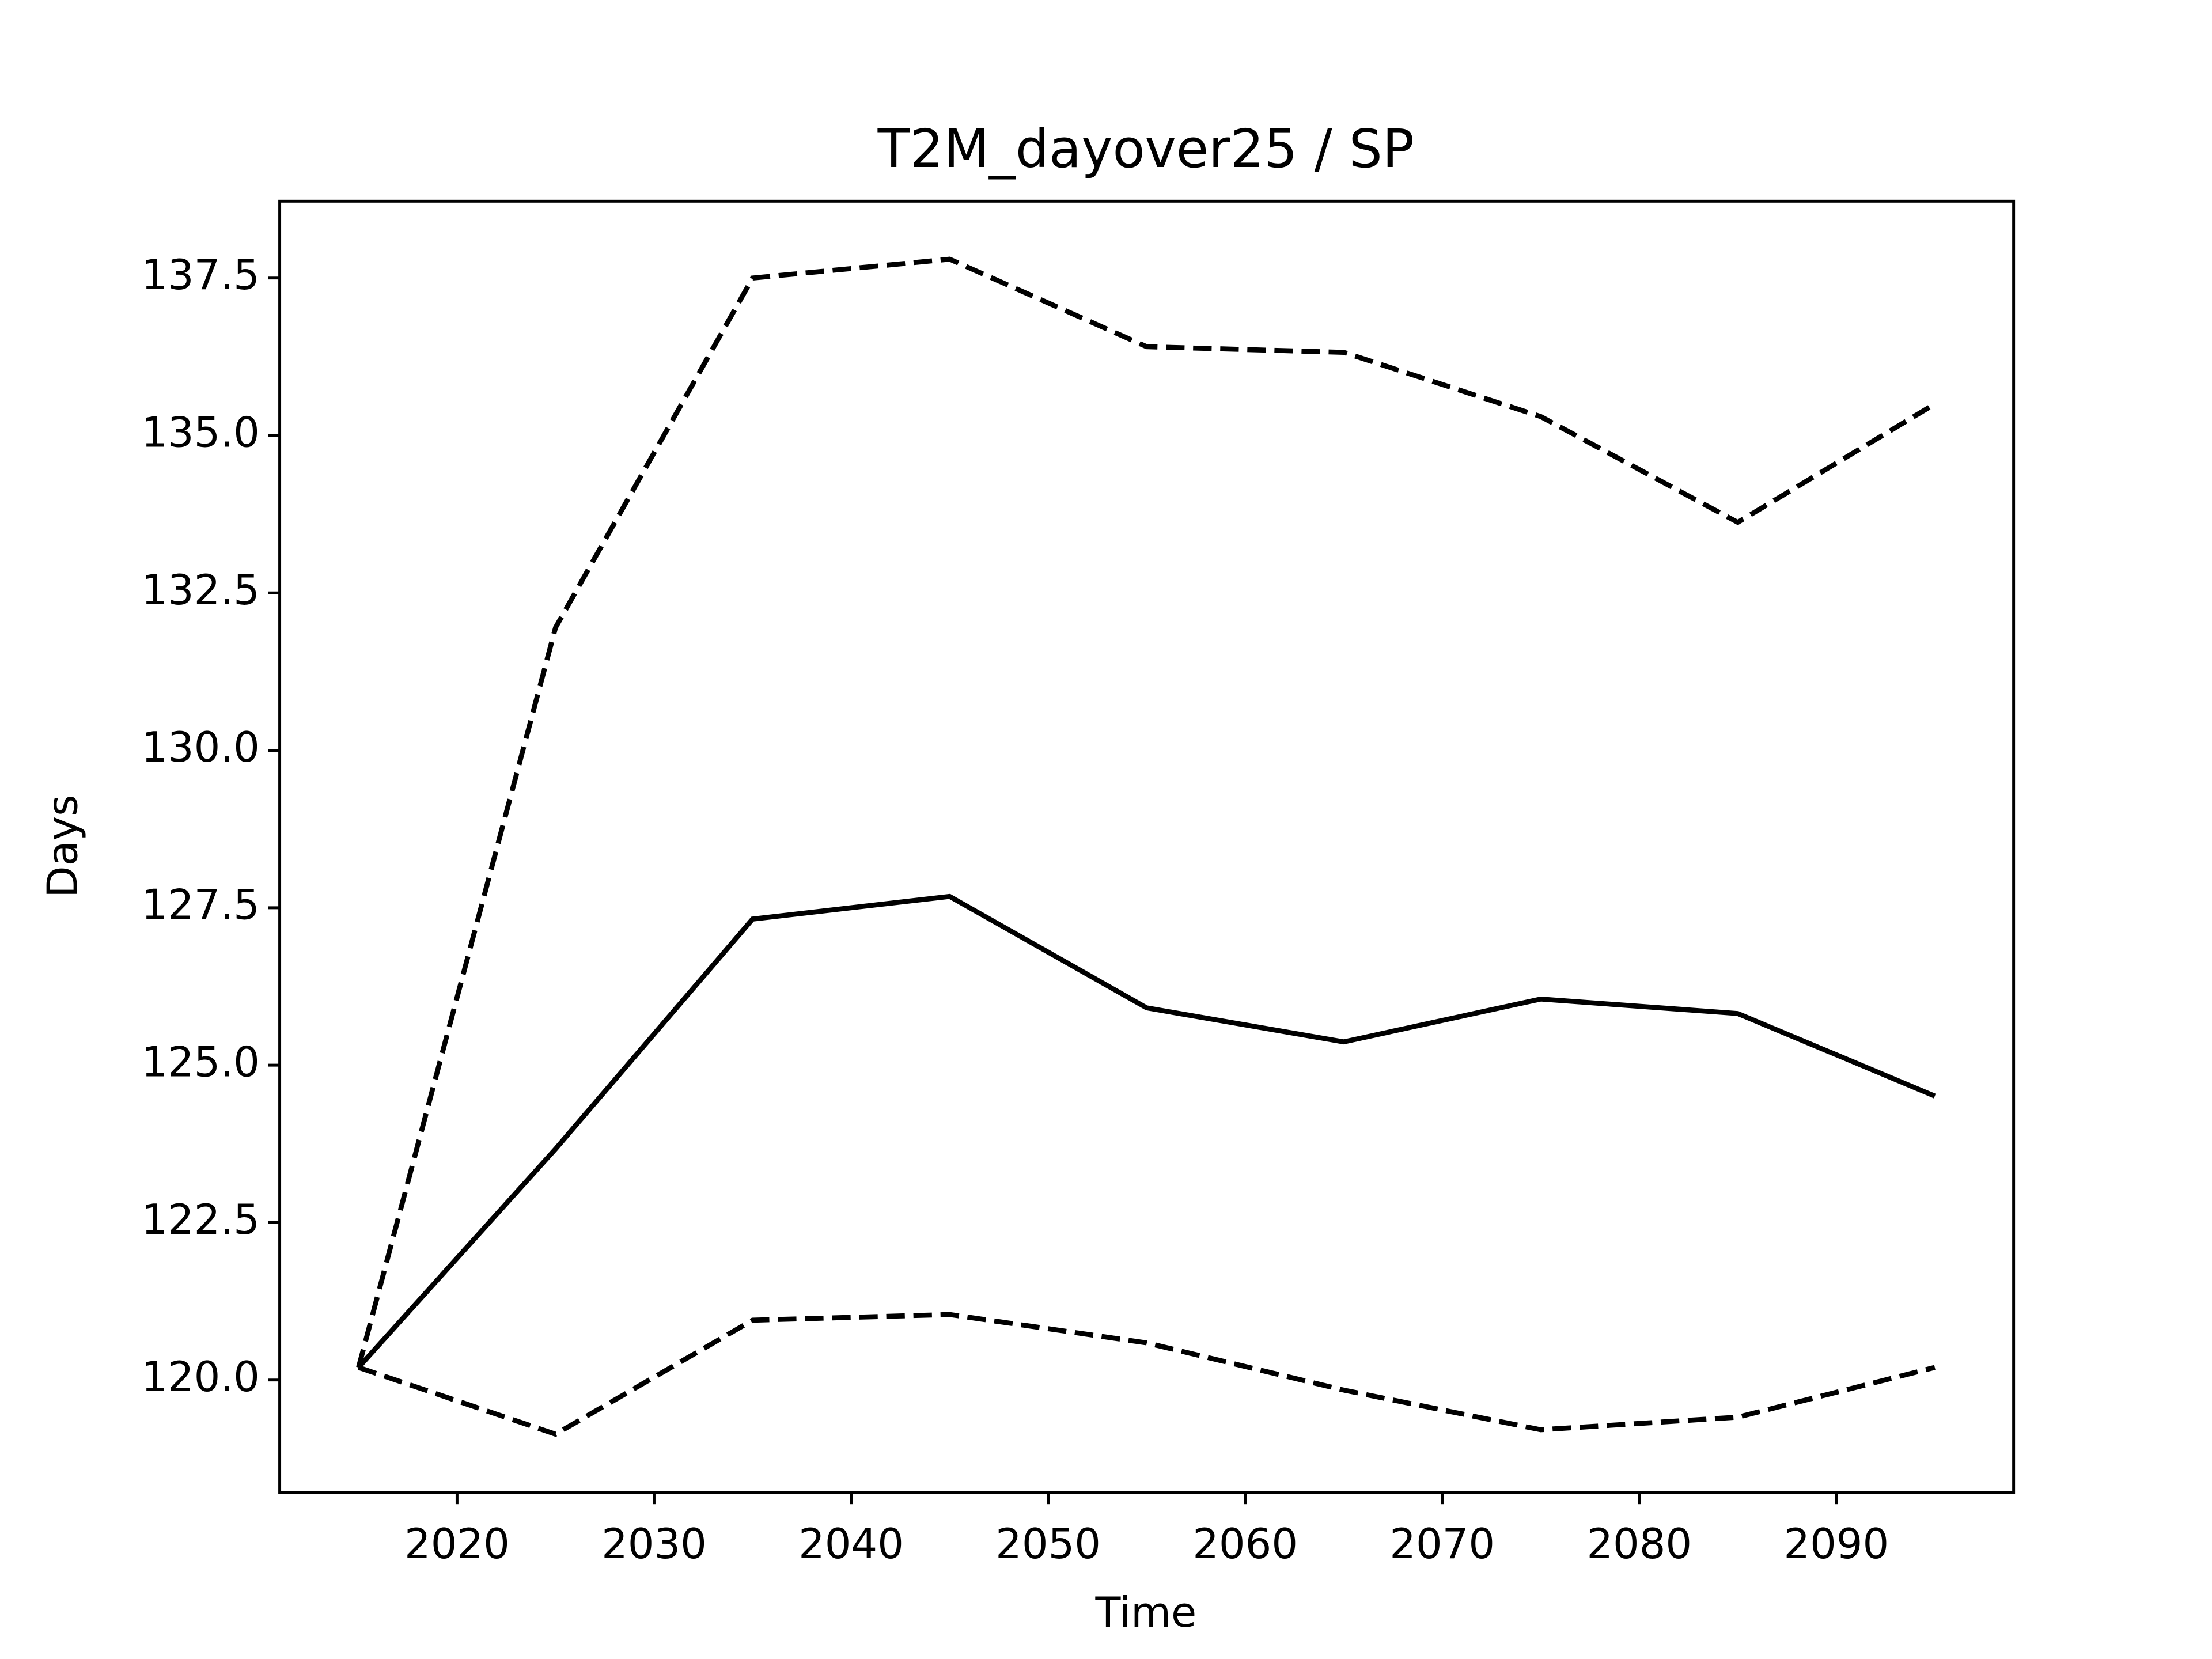 The width and height of the screenshot is (2212, 1659). I want to click on x-tick-label: 2020, so click(457, 1544).